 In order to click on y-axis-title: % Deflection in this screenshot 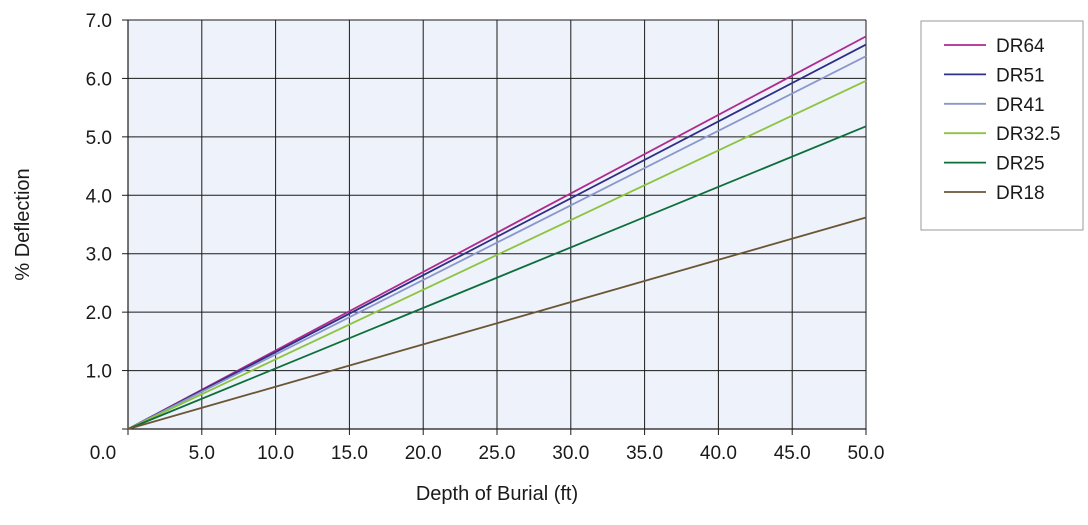, I will do `click(23, 224)`.